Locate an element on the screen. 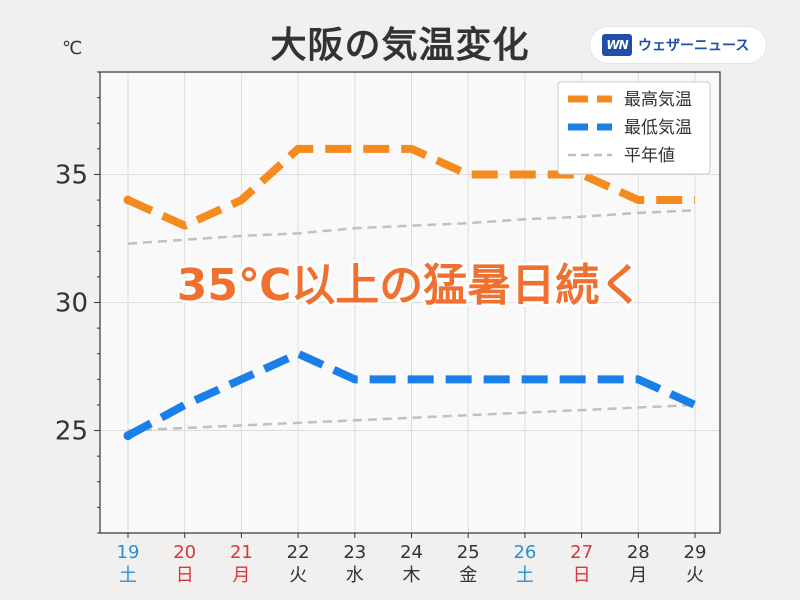 The height and width of the screenshot is (600, 800). legend-box is located at coordinates (634, 128).